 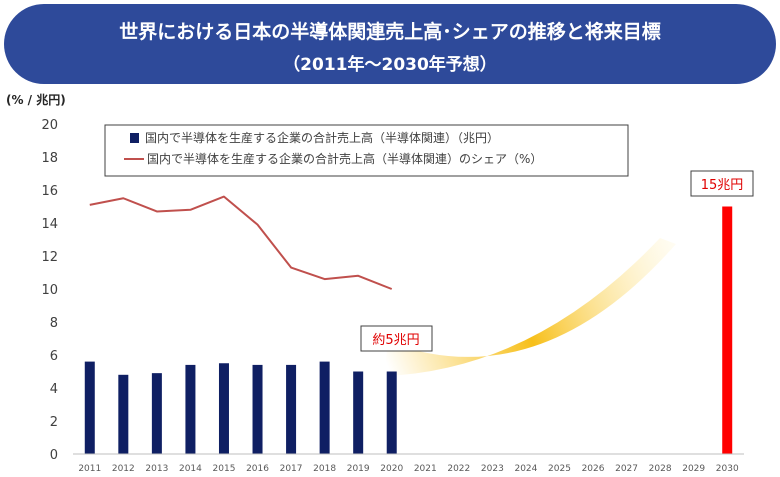 What do you see at coordinates (727, 330) in the screenshot?
I see `bar-target-2030` at bounding box center [727, 330].